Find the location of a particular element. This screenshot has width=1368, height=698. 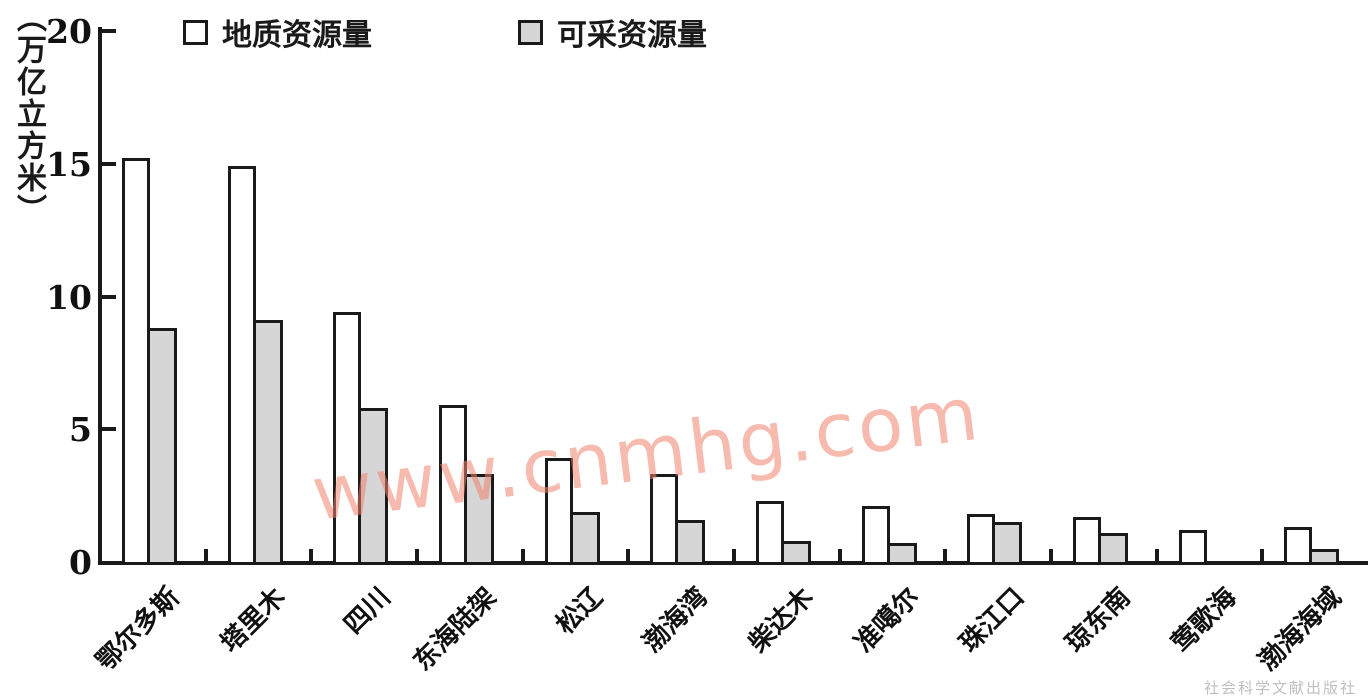

x-axis-line is located at coordinates (733, 563).